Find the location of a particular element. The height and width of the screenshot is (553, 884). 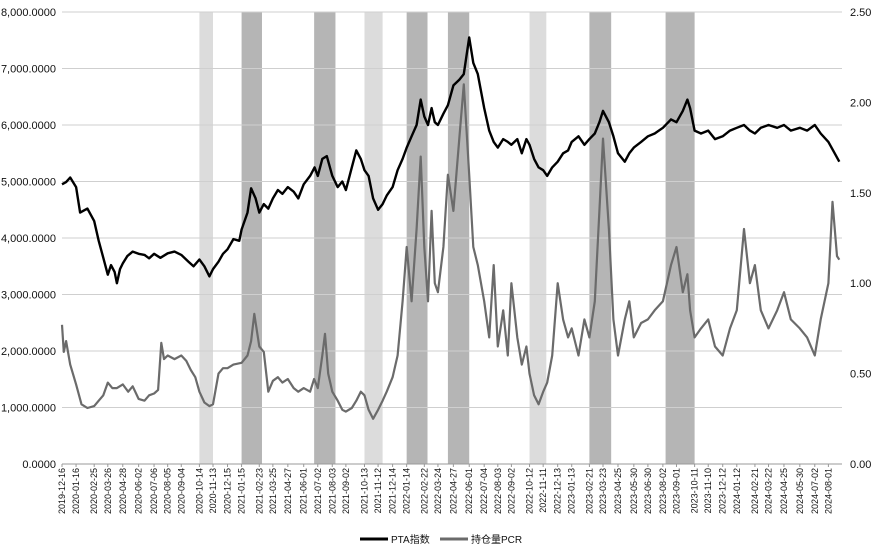

x-tick-label: 2020-02-25 is located at coordinates (94, 491).